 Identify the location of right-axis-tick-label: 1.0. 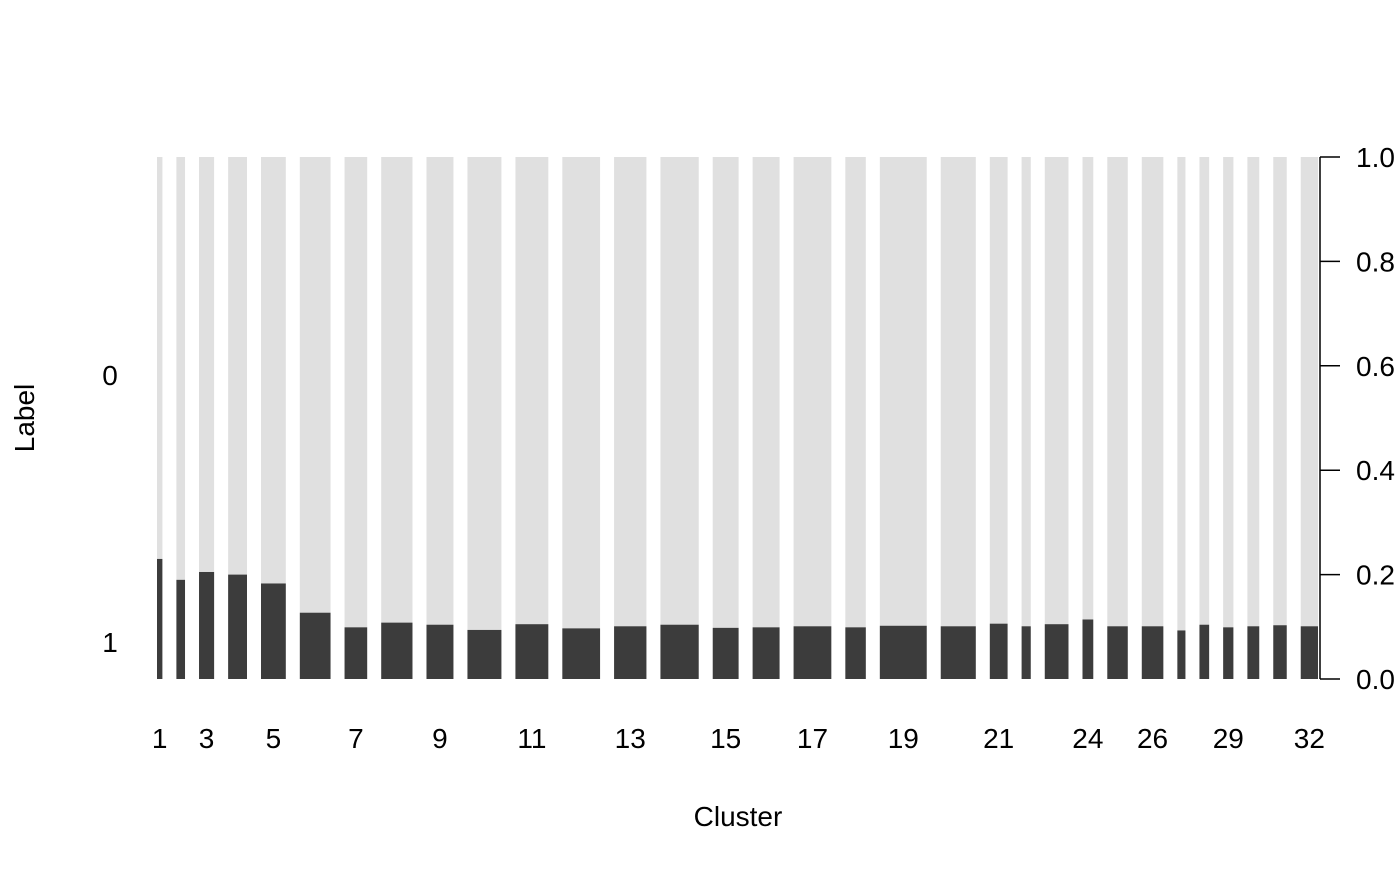
(1375, 157).